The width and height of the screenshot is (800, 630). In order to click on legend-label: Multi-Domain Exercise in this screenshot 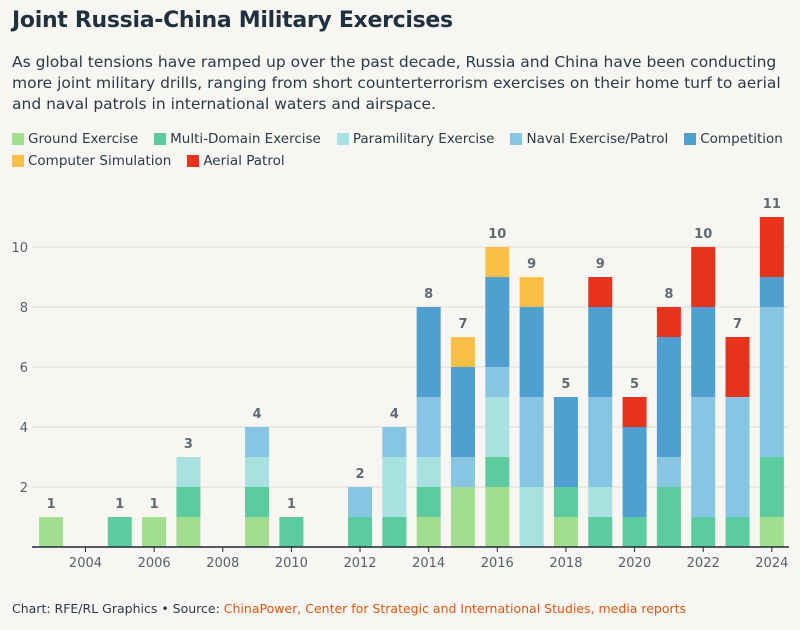, I will do `click(245, 139)`.